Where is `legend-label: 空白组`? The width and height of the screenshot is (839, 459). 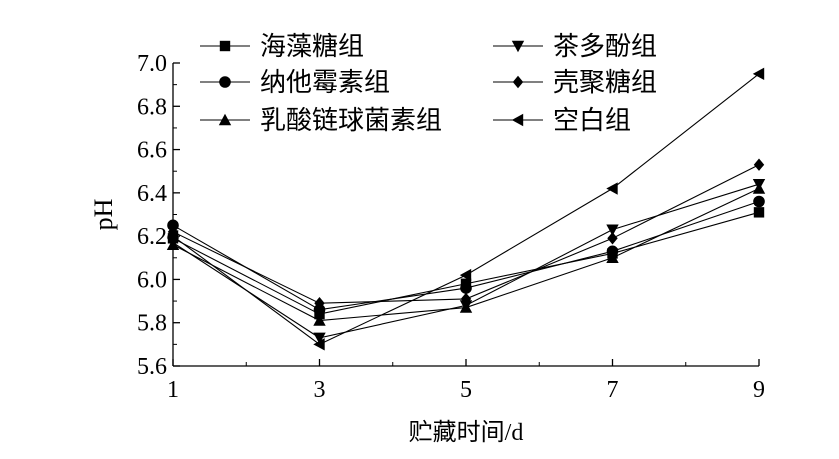 legend-label: 空白组 is located at coordinates (592, 120).